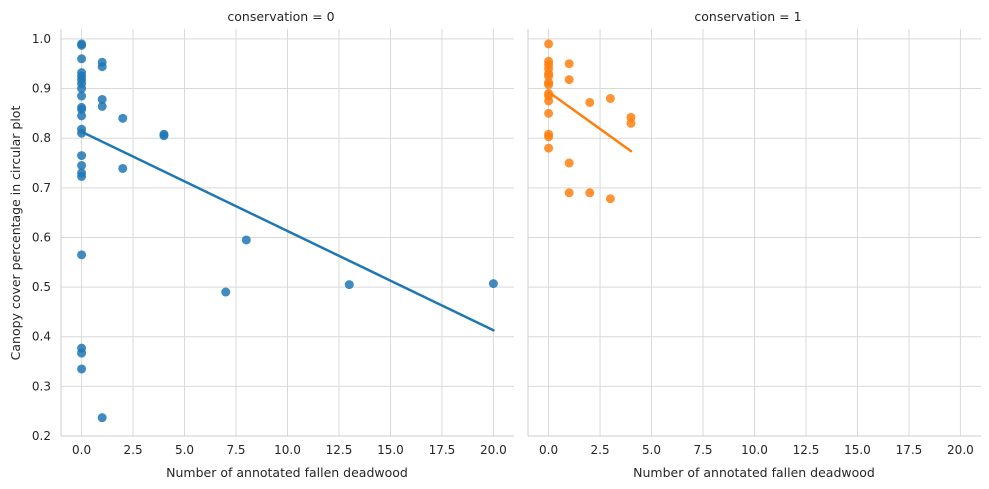 This screenshot has width=989, height=489. I want to click on y-tick-label: 0.7, so click(41, 188).